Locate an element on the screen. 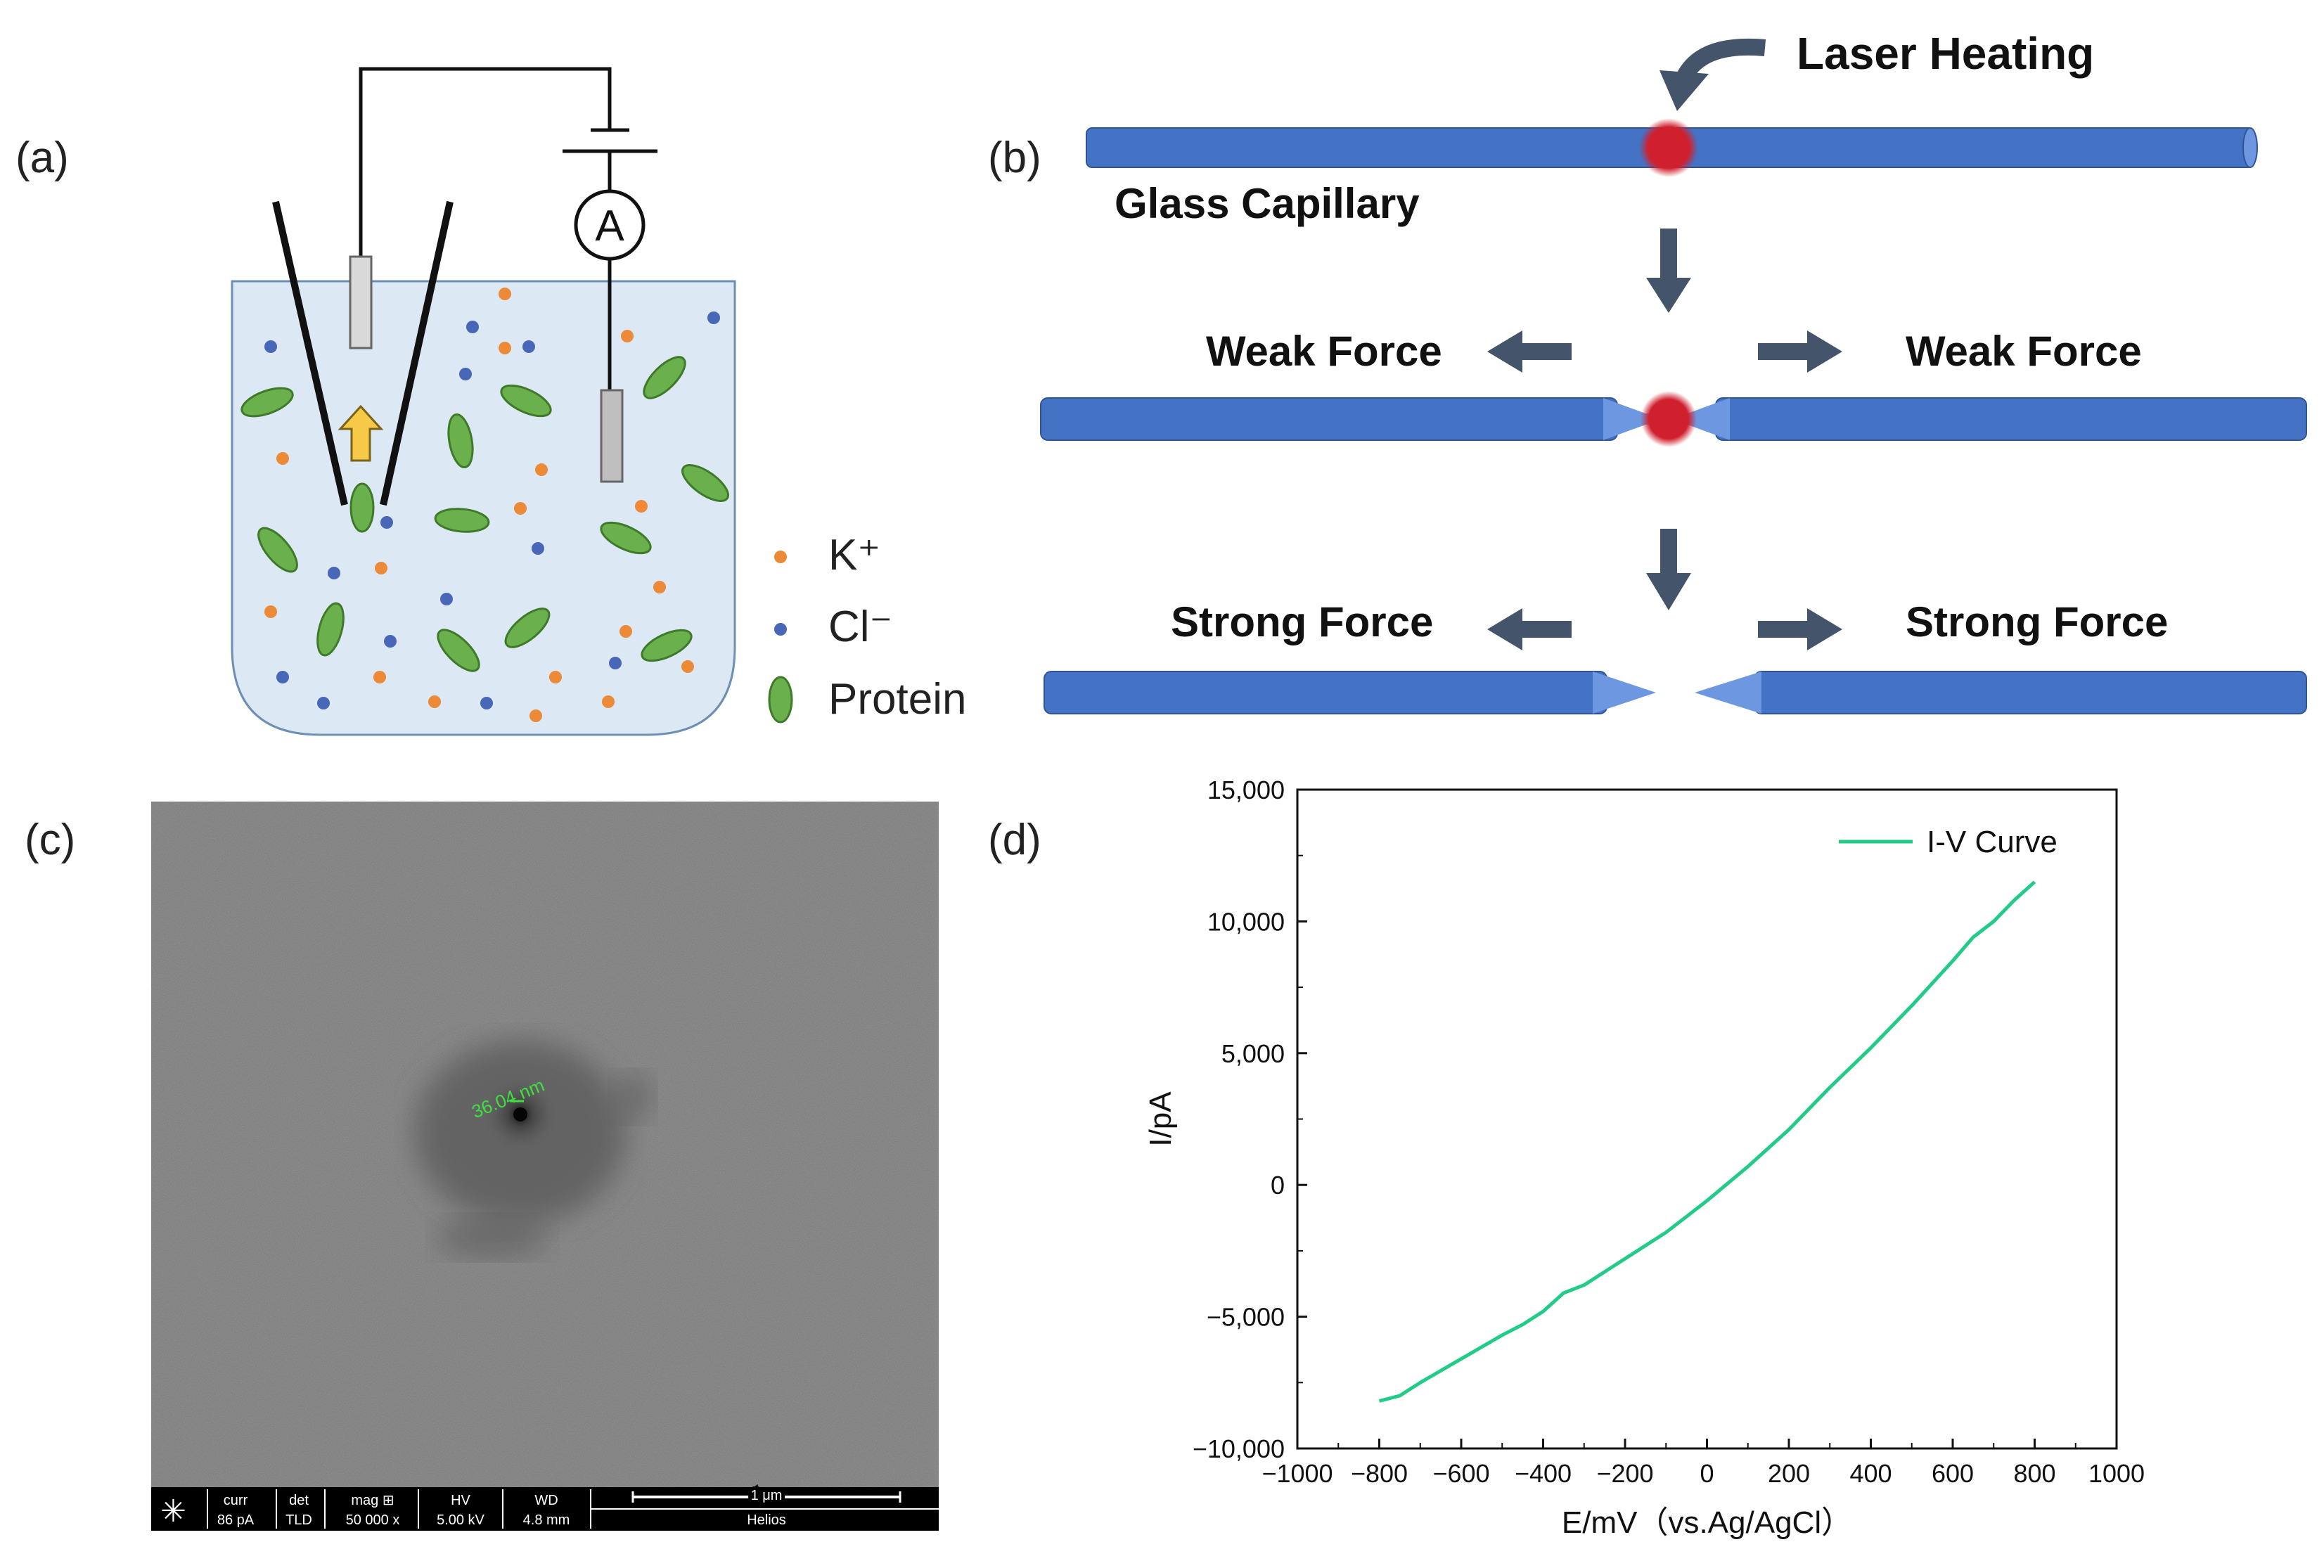  panel-d-label: (d) is located at coordinates (1014, 840).